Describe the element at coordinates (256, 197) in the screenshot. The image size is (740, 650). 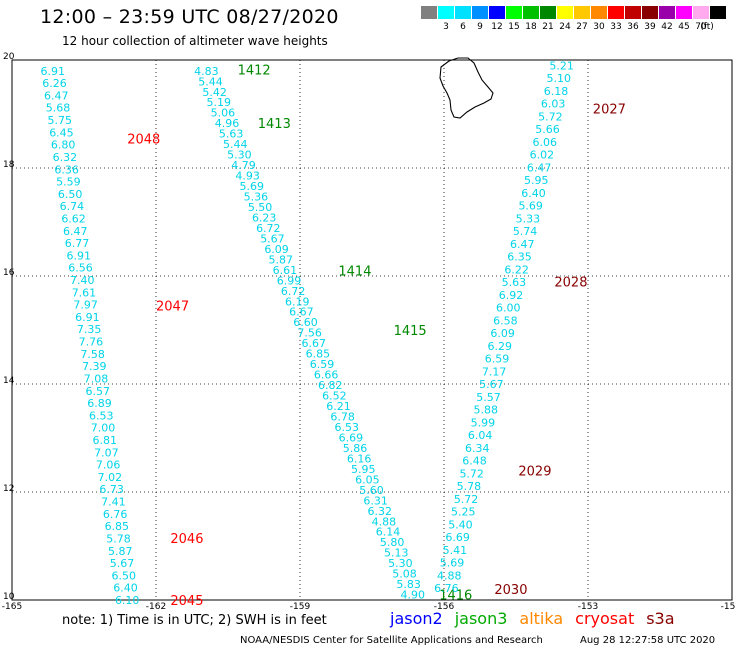
I see `wave-height-value: 5.36` at that location.